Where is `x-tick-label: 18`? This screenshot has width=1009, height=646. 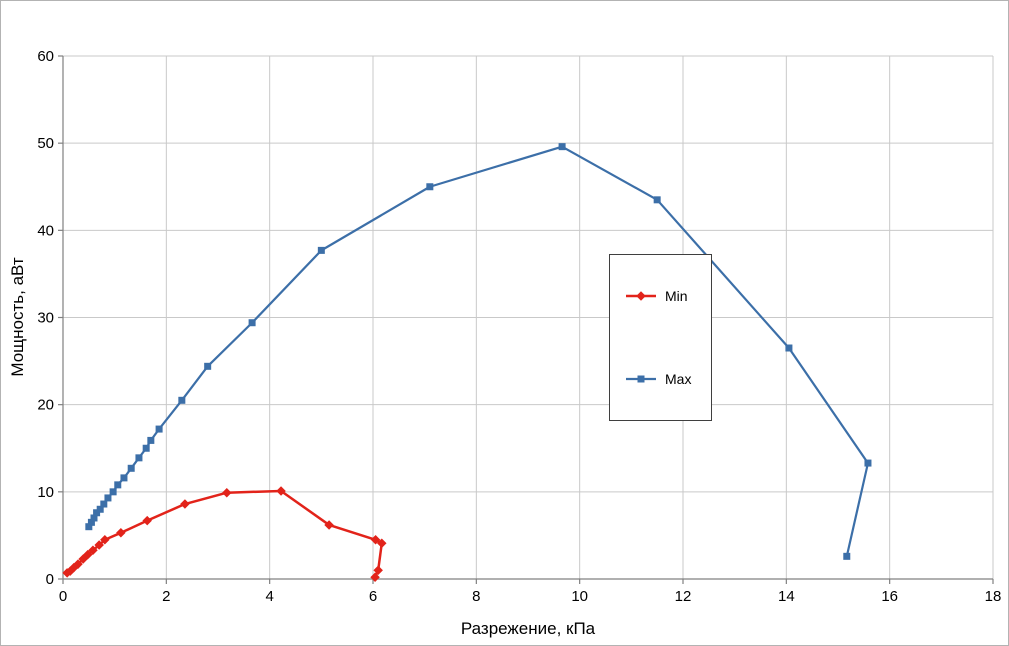
x-tick-label: 18 is located at coordinates (993, 596).